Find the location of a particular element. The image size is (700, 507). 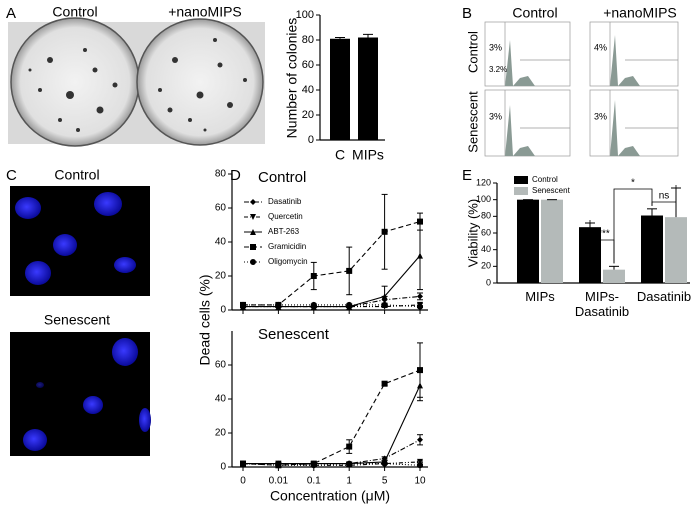

significance-bracket is located at coordinates (633, 226).